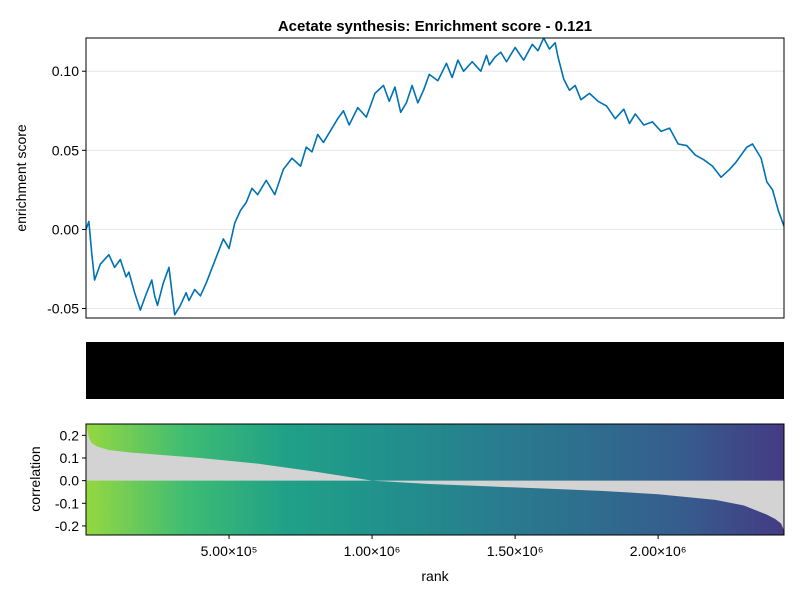 Image resolution: width=800 pixels, height=605 pixels. Describe the element at coordinates (515, 551) in the screenshot. I see `x-tick-label: 1.50×10⁶` at that location.